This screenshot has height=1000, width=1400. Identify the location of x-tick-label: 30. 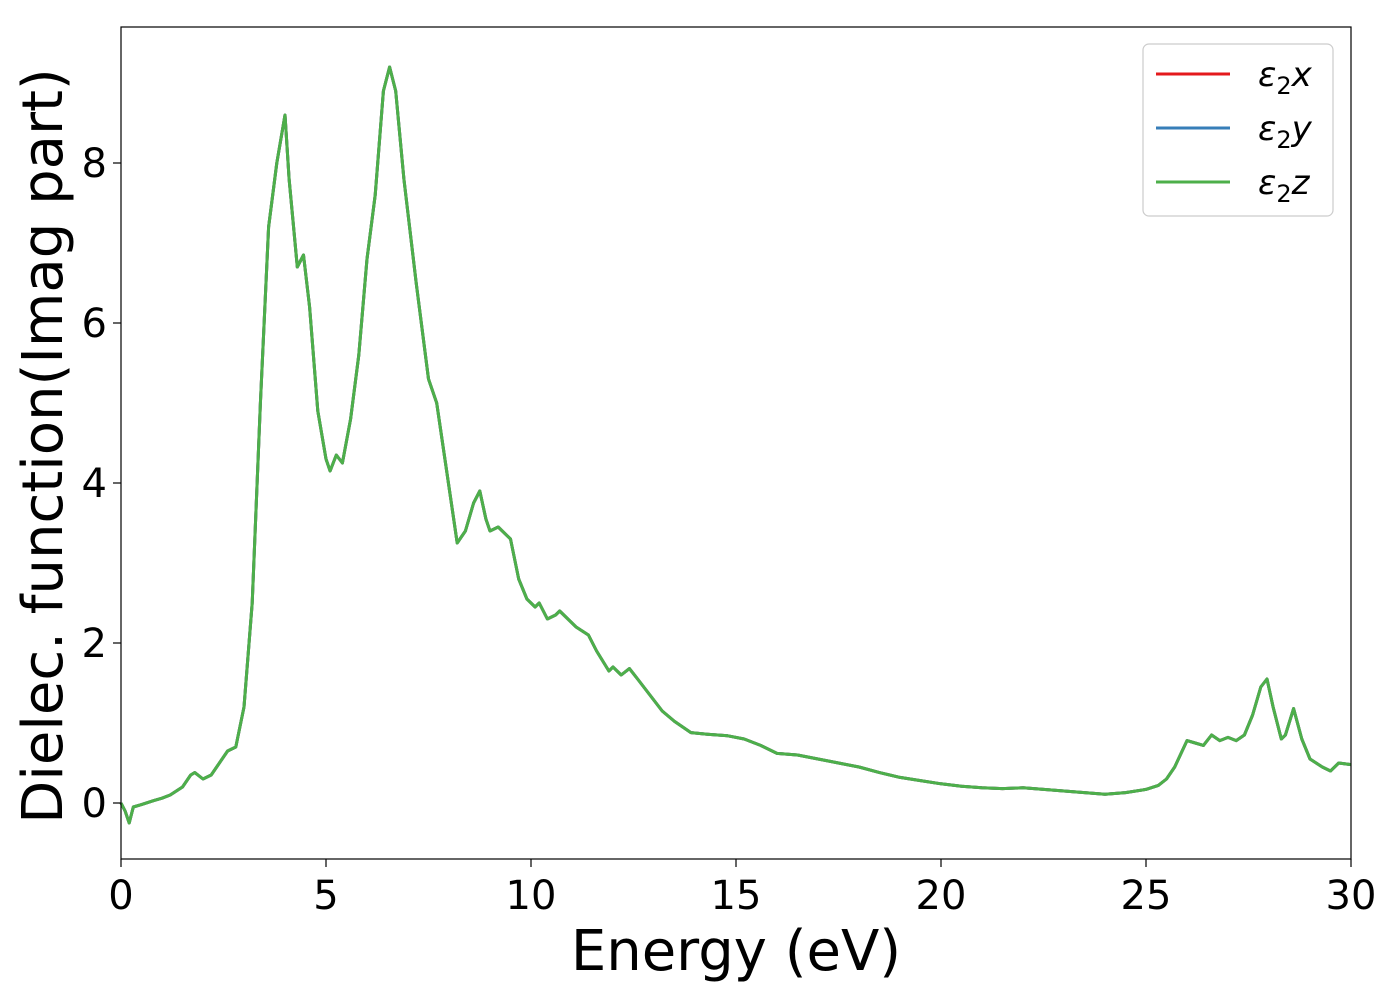
(1351, 896).